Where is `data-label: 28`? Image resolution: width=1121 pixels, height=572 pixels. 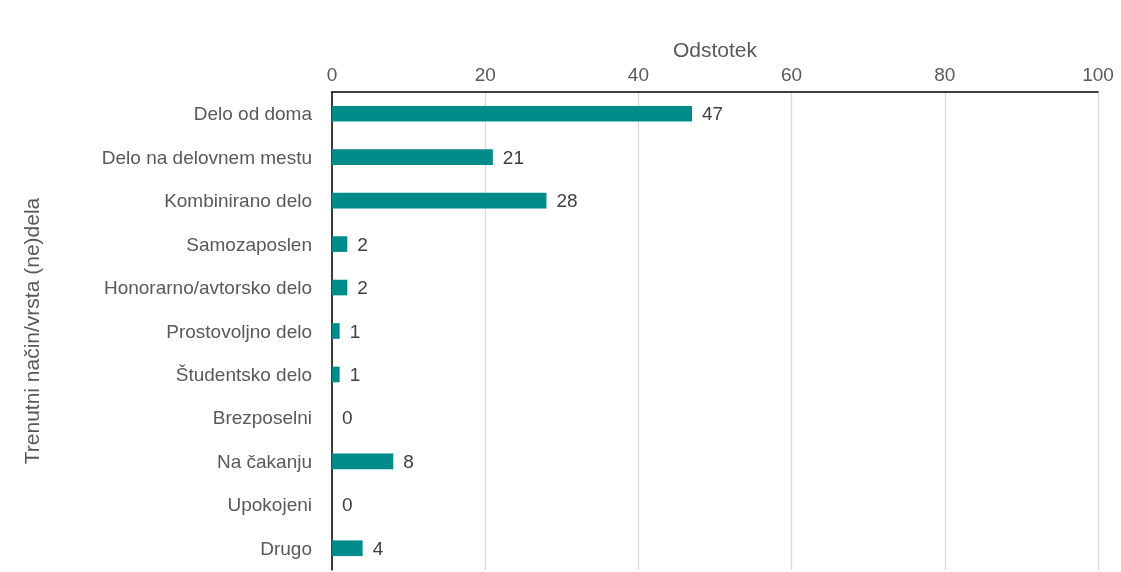 data-label: 28 is located at coordinates (567, 201).